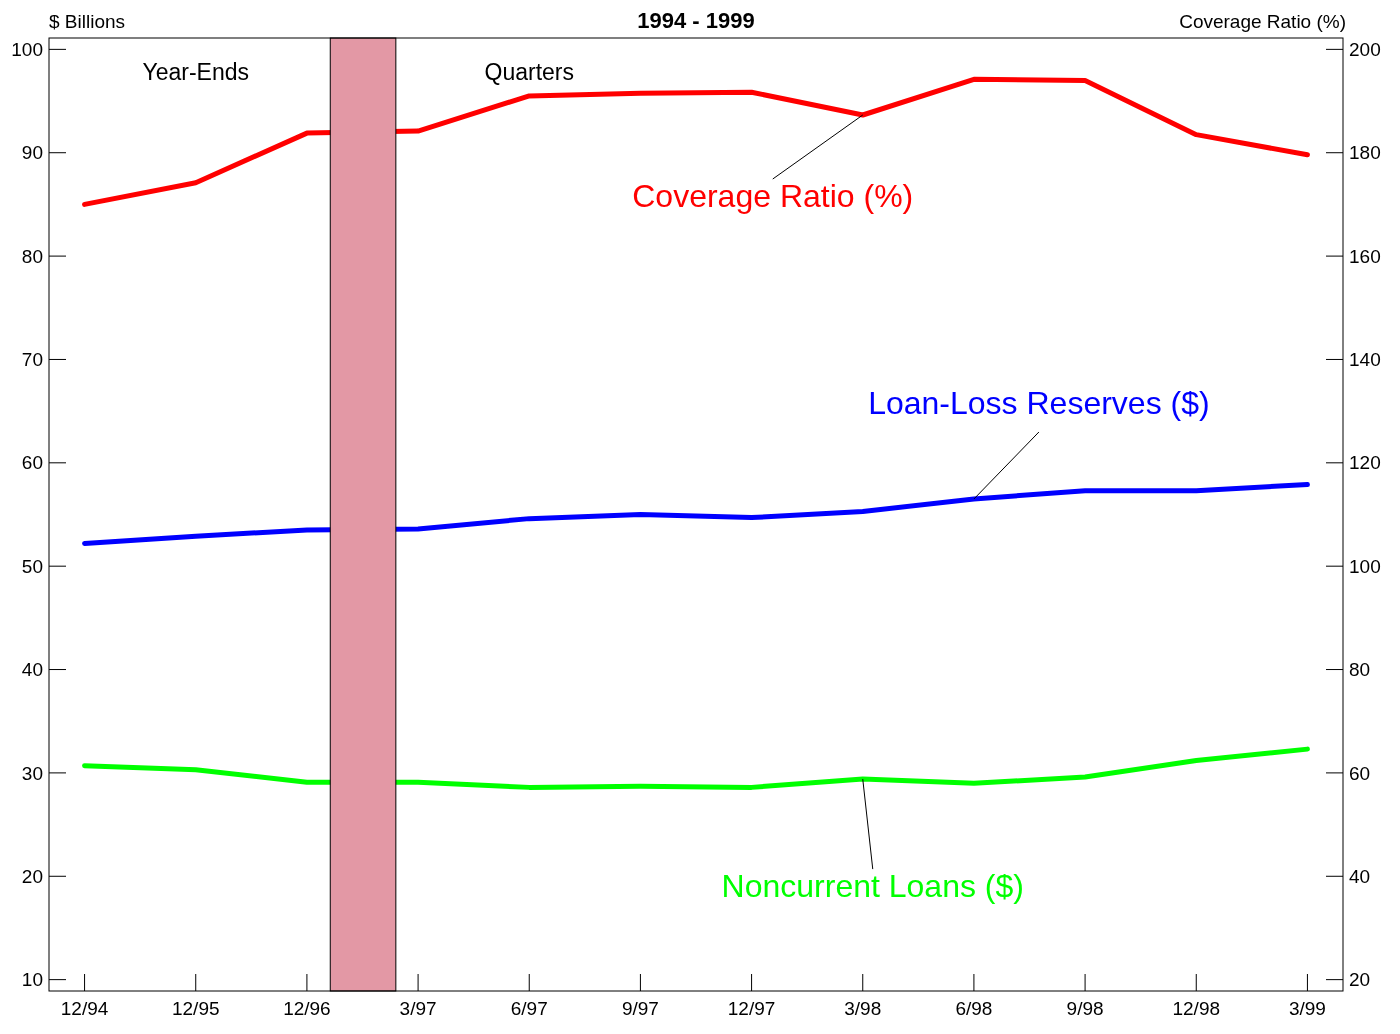  Describe the element at coordinates (1360, 773) in the screenshot. I see `y2-tick-label: 60` at that location.